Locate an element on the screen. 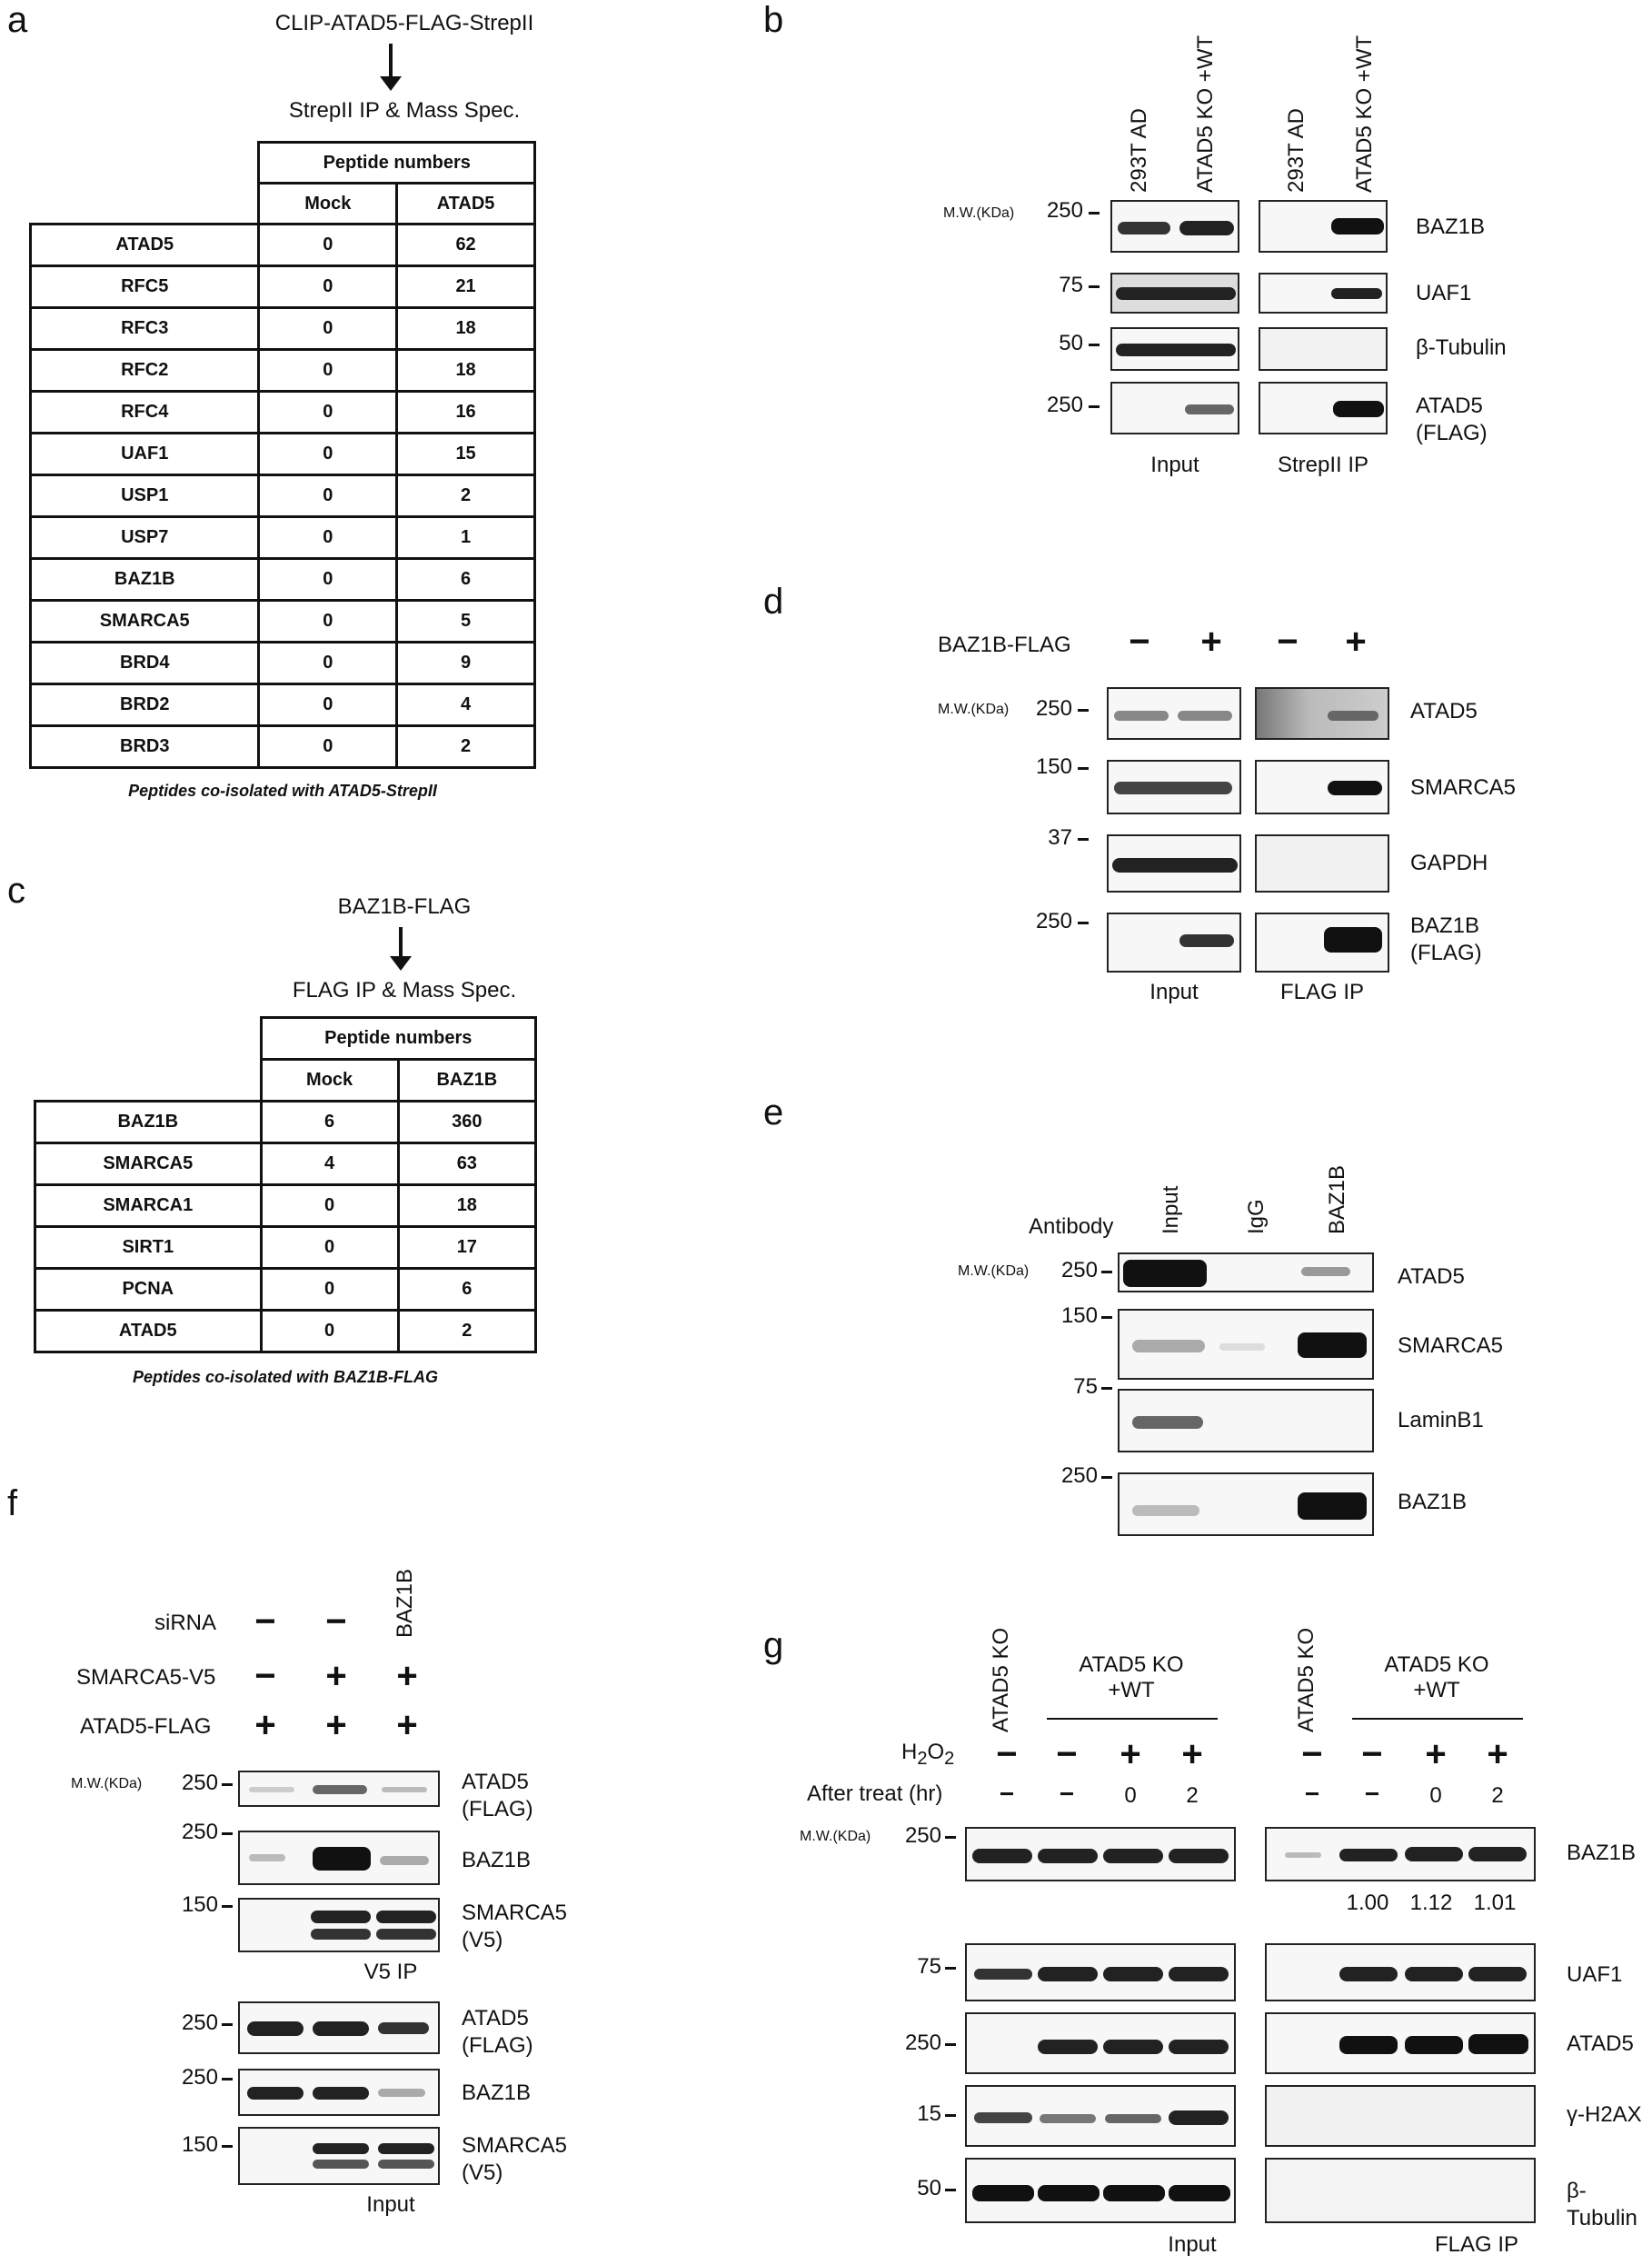 The width and height of the screenshot is (1652, 2265). group-label-input: Input is located at coordinates (1174, 465).